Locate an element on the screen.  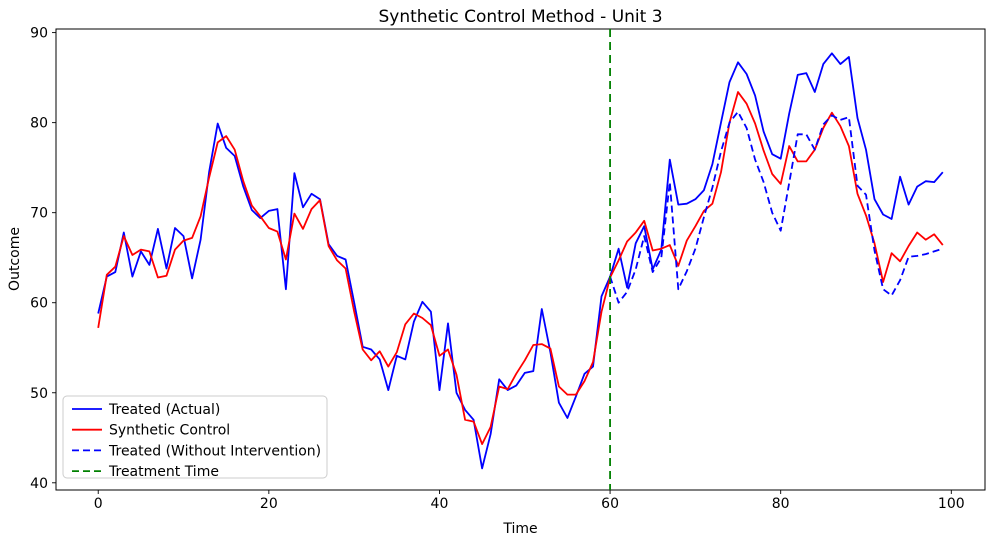
y-axis-label: Outcome is located at coordinates (15, 259).